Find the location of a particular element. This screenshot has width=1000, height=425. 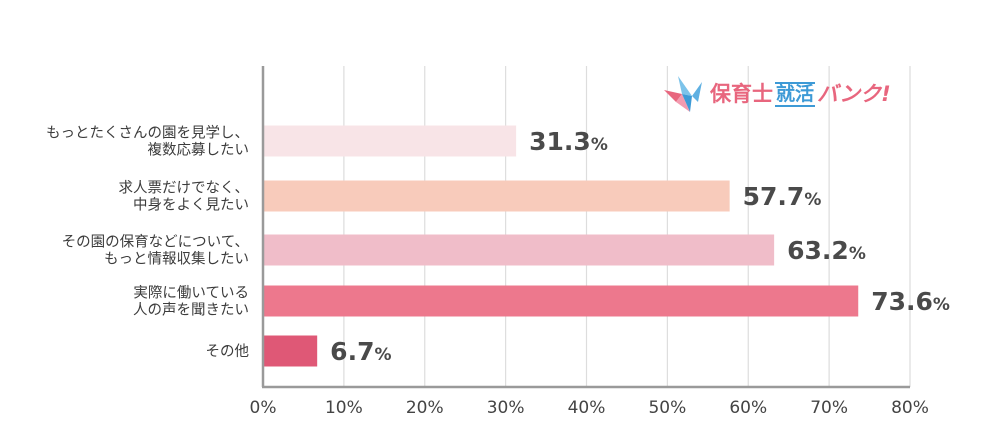

value-label: 6.7% is located at coordinates (360, 351).